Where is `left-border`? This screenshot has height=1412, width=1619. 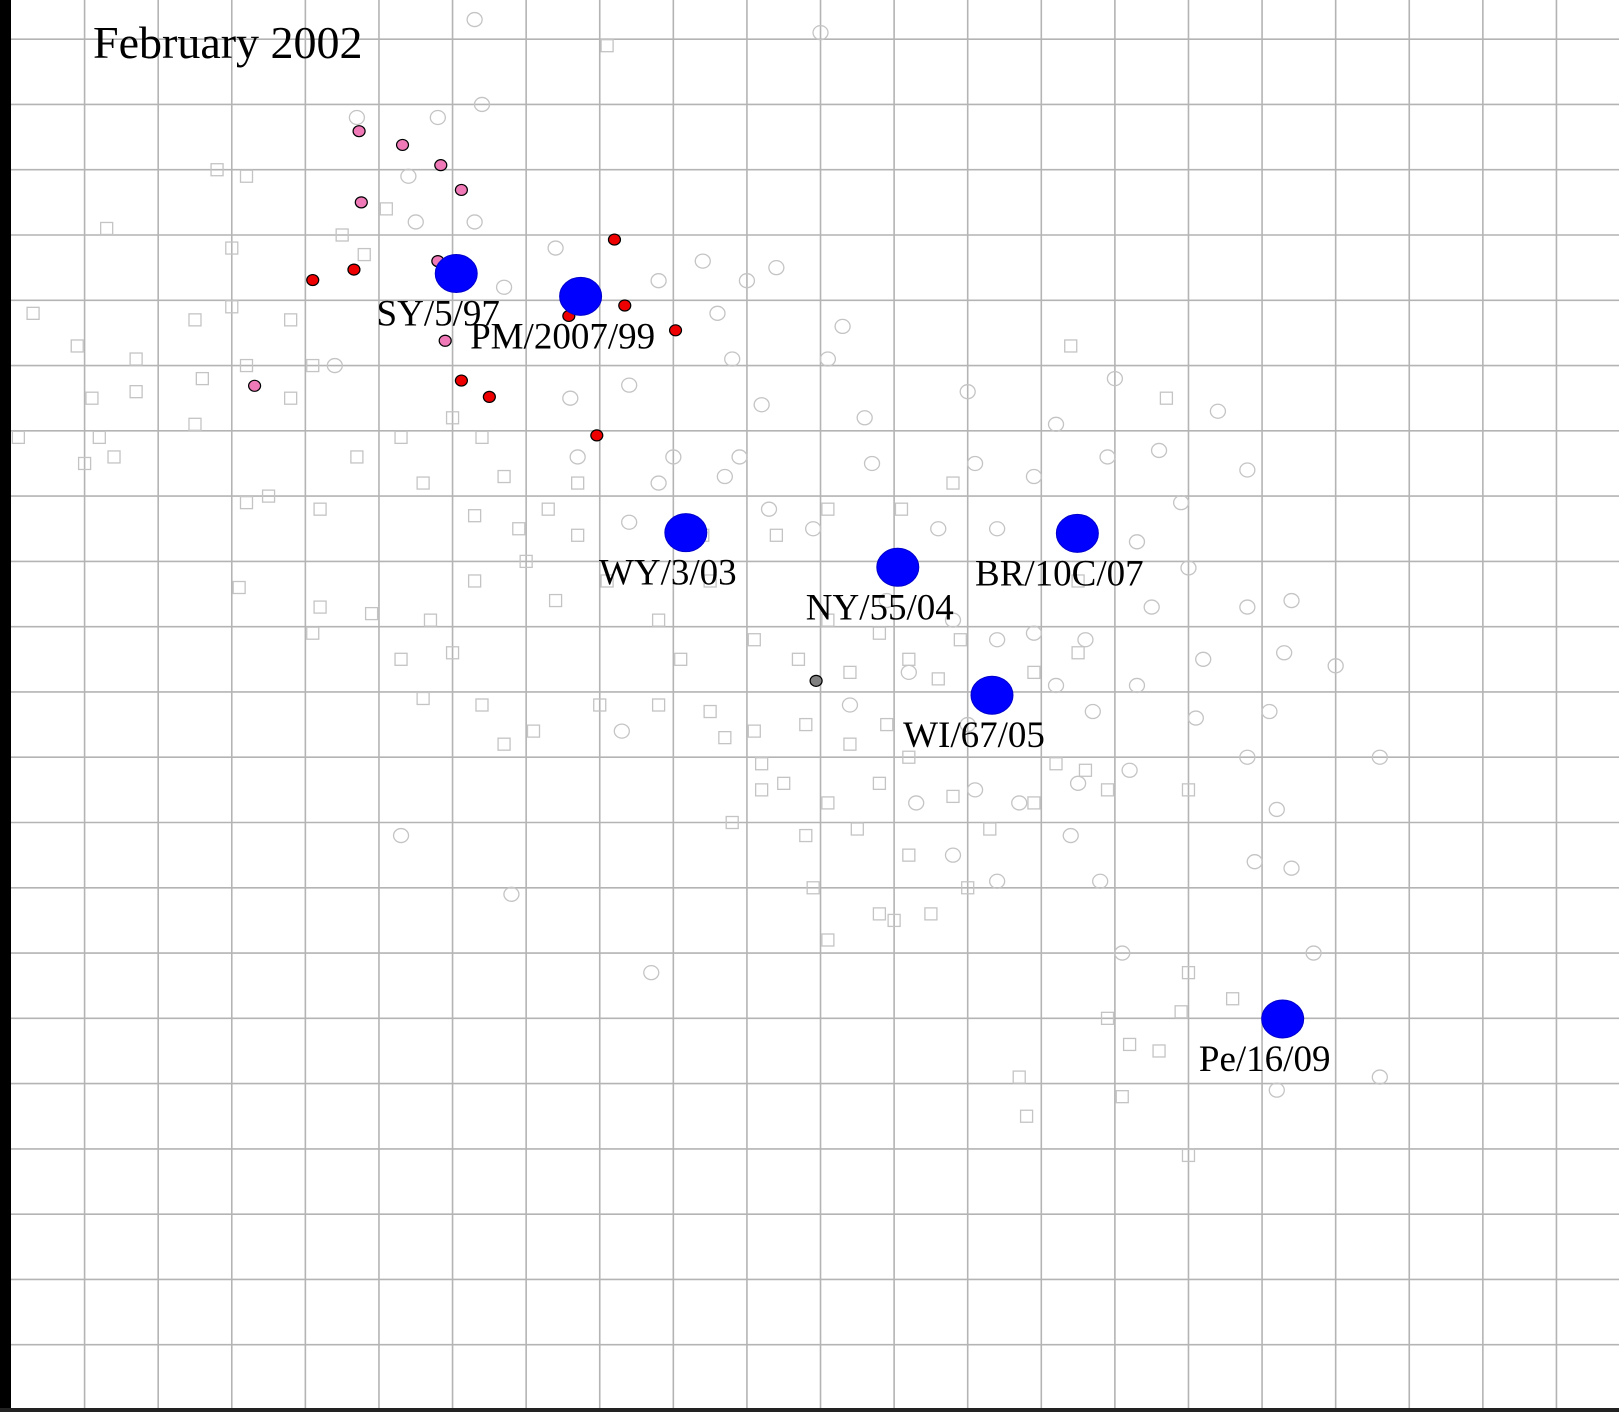
left-border is located at coordinates (5, 706).